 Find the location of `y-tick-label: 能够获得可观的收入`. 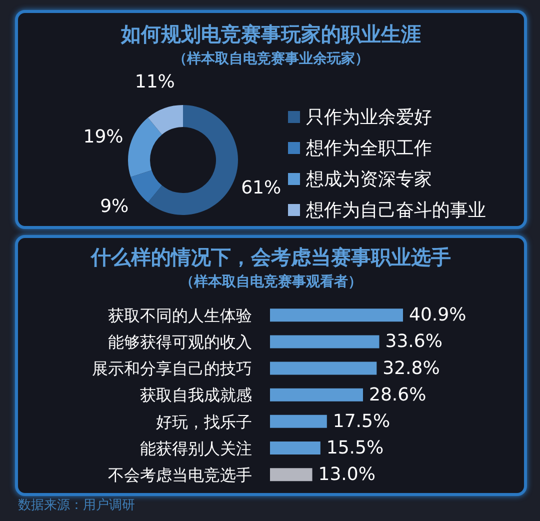

y-tick-label: 能够获得可观的收入 is located at coordinates (180, 342).